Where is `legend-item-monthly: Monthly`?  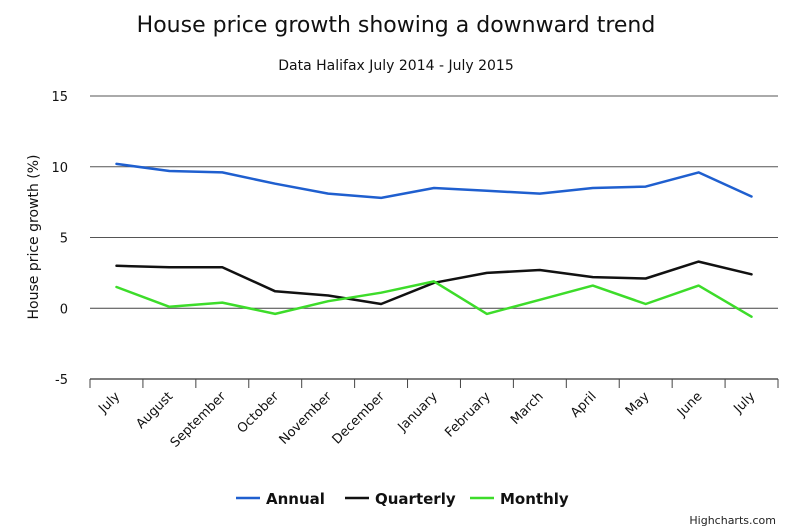 legend-item-monthly: Monthly is located at coordinates (519, 499).